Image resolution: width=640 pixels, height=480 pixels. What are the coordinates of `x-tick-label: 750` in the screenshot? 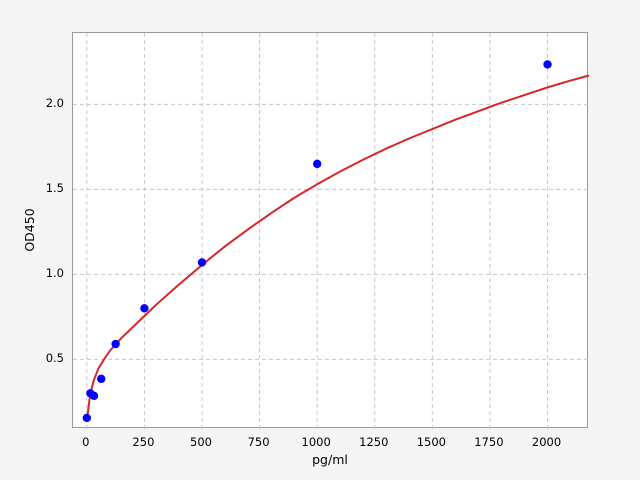 It's located at (258, 442).